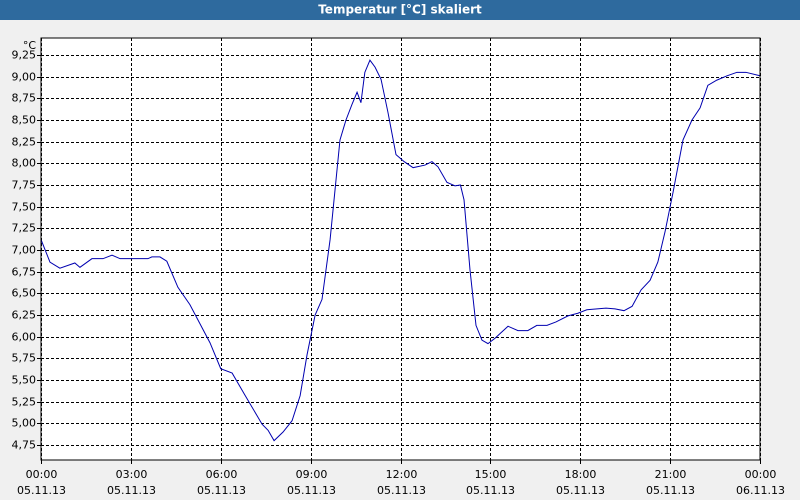  What do you see at coordinates (24, 228) in the screenshot?
I see `y-tick-label: 7,25` at bounding box center [24, 228].